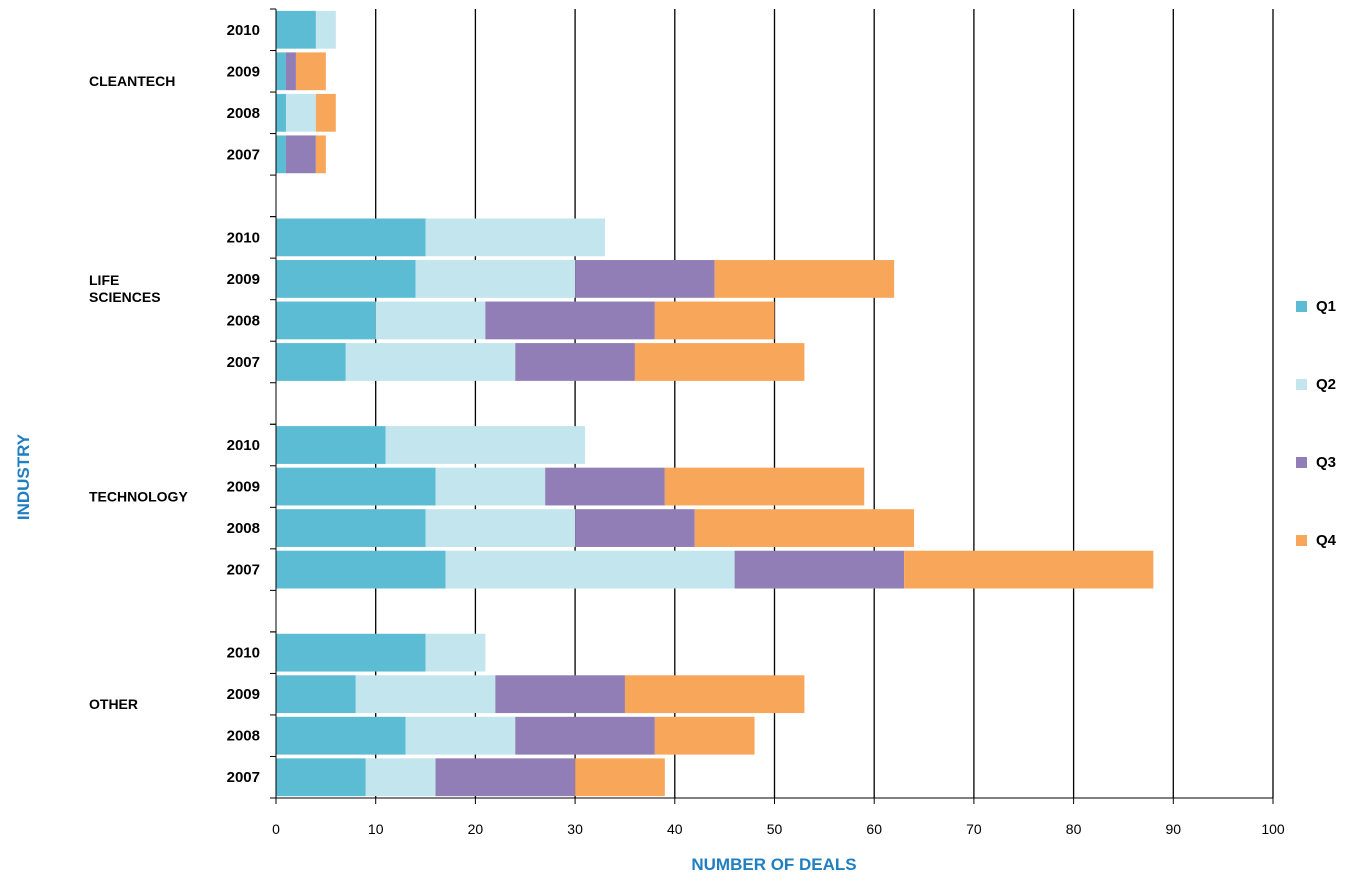 The width and height of the screenshot is (1363, 886). Describe the element at coordinates (1074, 829) in the screenshot. I see `x-tick-label: 80` at that location.